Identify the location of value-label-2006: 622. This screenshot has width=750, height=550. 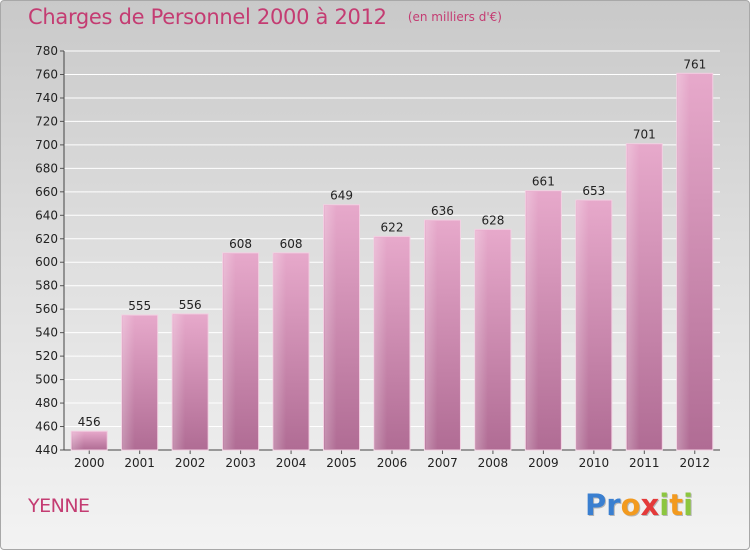
(392, 227).